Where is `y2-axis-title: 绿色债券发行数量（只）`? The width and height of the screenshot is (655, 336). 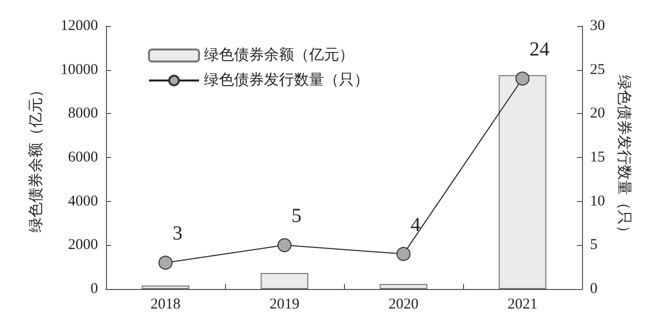 y2-axis-title: 绿色债券发行数量（只） is located at coordinates (623, 157).